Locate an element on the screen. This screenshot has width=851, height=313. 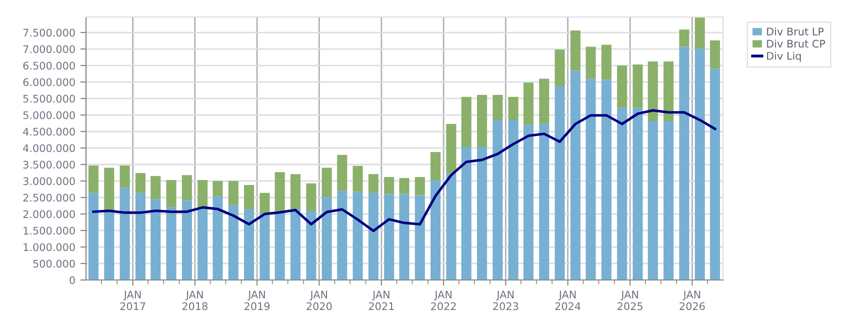
y-tick-label: 3.000.000 is located at coordinates (49, 181).